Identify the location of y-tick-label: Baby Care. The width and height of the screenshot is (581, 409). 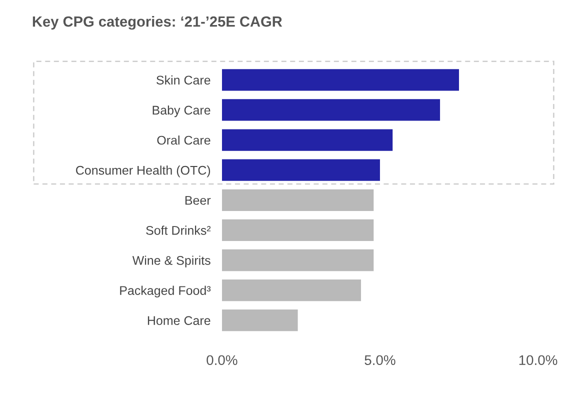
(181, 111).